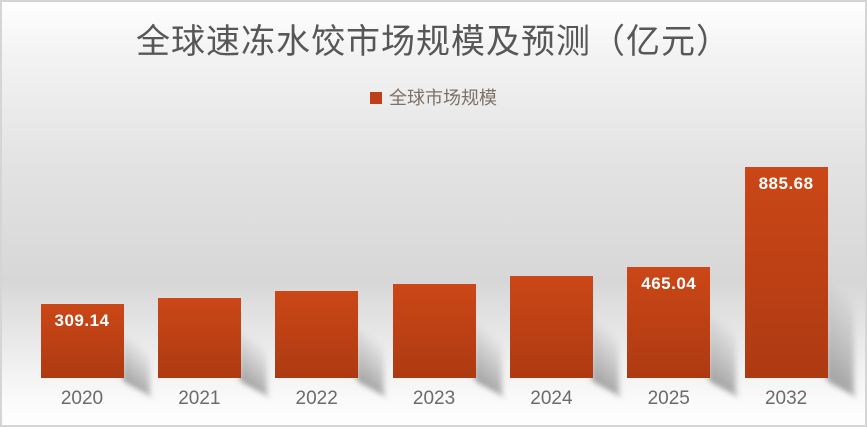 This screenshot has height=427, width=867. What do you see at coordinates (669, 283) in the screenshot?
I see `bar-value-label: 465.04` at bounding box center [669, 283].